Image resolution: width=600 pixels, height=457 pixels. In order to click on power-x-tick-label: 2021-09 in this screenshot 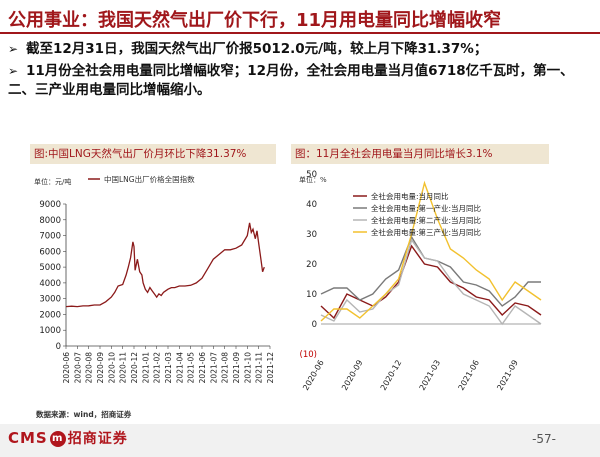, I will do `click(507, 375)`.